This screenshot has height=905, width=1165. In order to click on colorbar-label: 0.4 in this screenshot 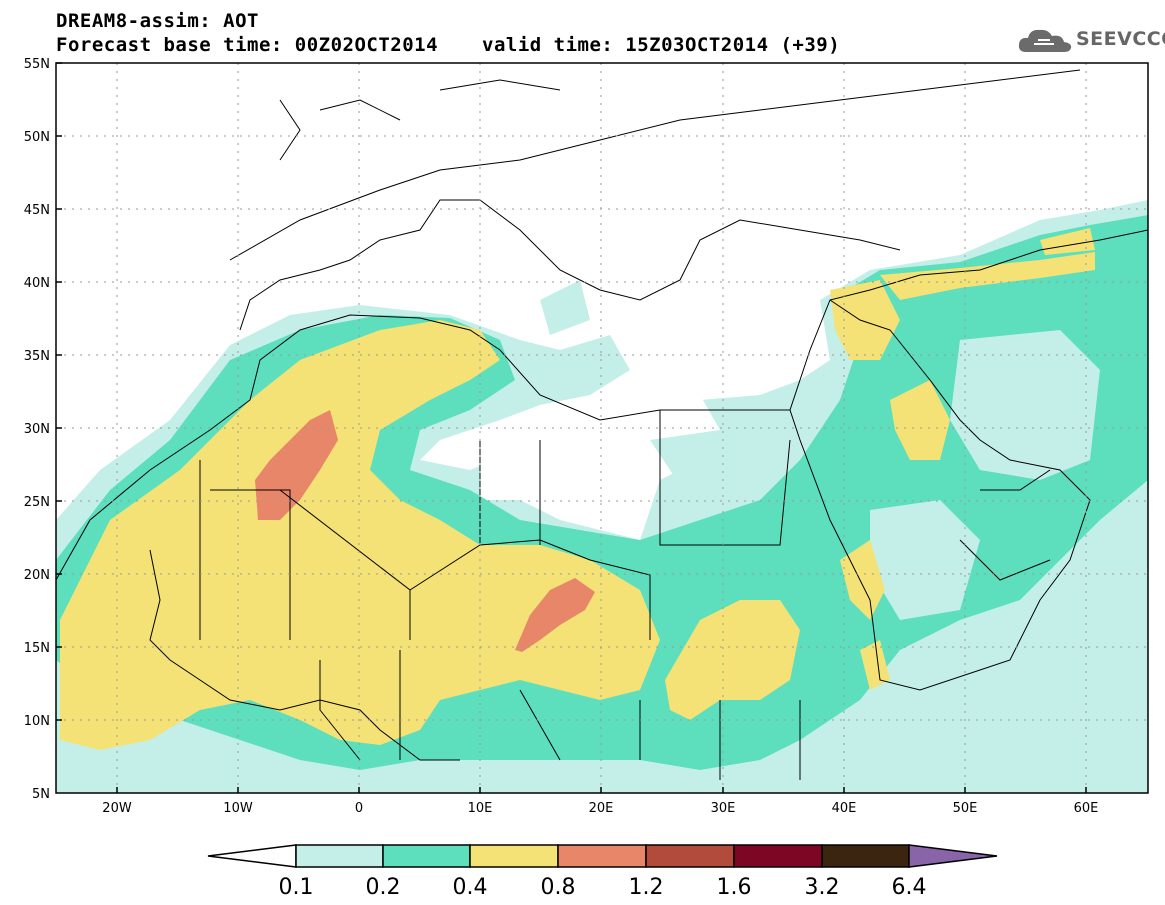, I will do `click(470, 887)`.